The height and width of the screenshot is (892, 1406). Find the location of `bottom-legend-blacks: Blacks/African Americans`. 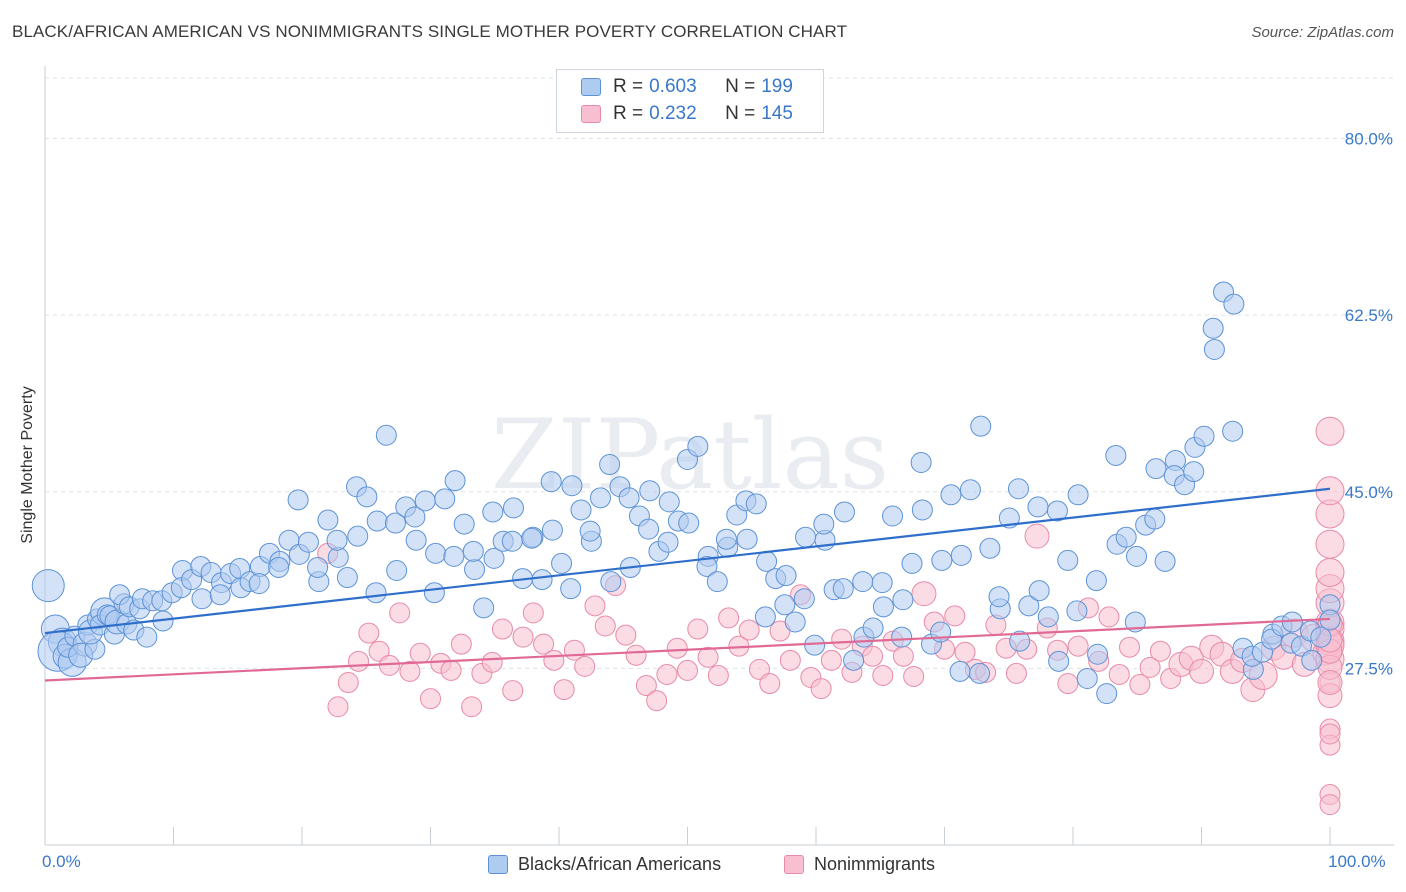

bottom-legend-blacks: Blacks/African Americans is located at coordinates (604, 864).